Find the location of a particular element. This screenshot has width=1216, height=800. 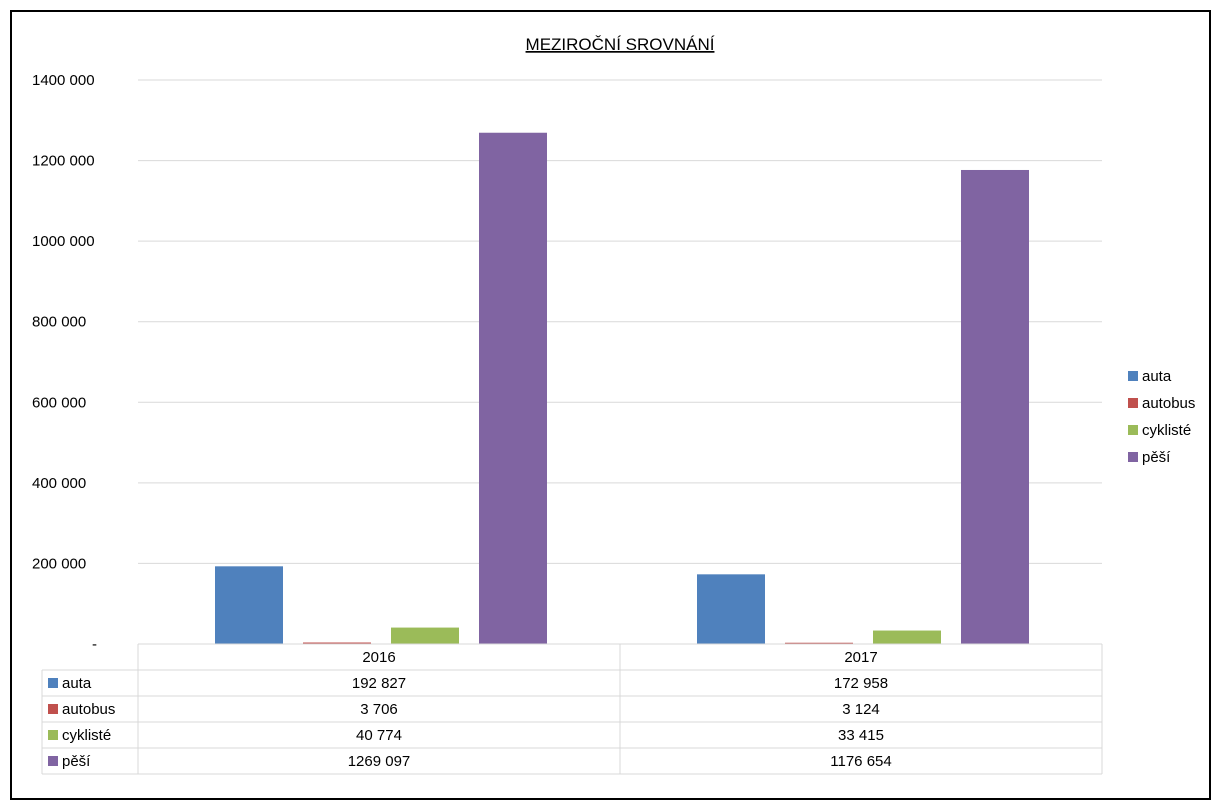

y-tick-label: - is located at coordinates (94, 644).